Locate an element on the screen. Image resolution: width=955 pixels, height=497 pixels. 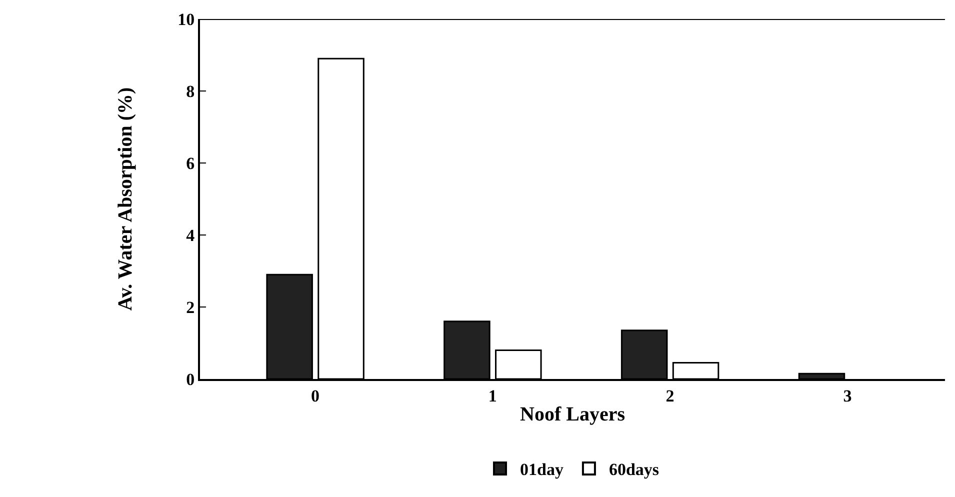
x-tick-label: 3 is located at coordinates (847, 396).